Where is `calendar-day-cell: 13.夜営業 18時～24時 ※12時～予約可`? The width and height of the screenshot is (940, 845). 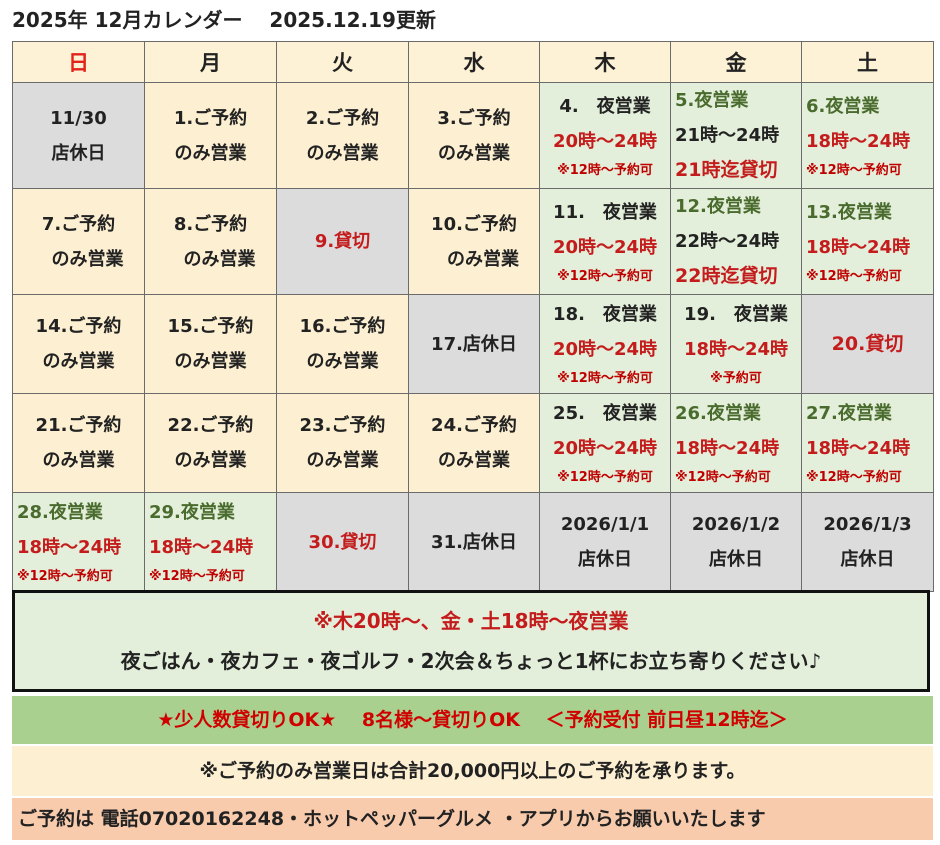 calendar-day-cell: 13.夜営業 18時～24時 ※12時～予約可 is located at coordinates (867, 241).